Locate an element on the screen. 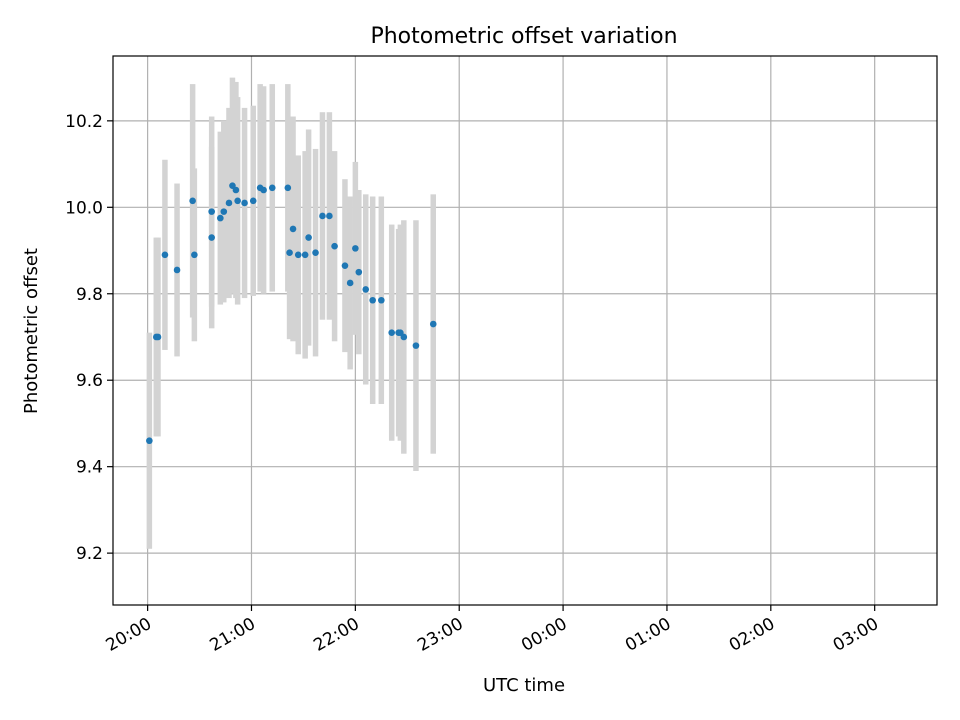 This screenshot has height=720, width=960. x-tick-label: 03:00 is located at coordinates (856, 635).